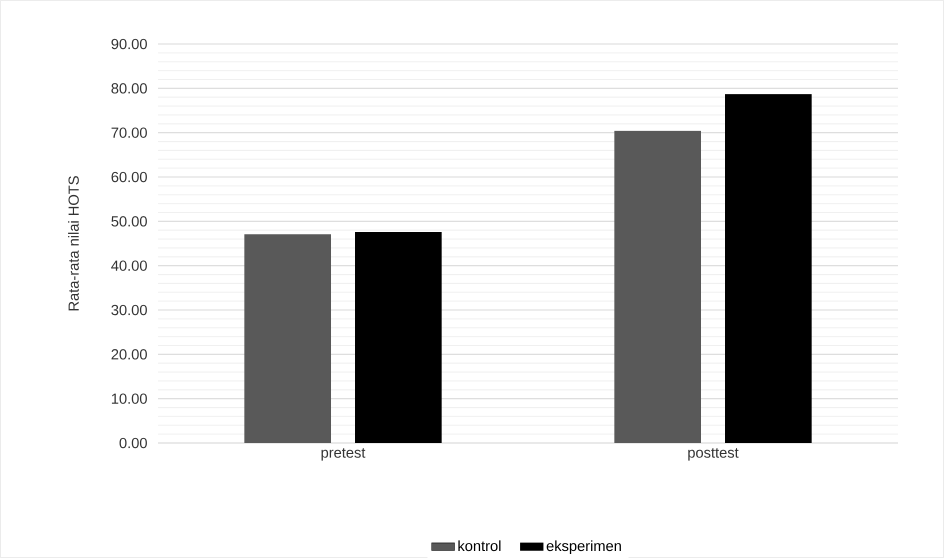 The height and width of the screenshot is (558, 944). What do you see at coordinates (479, 545) in the screenshot?
I see `legend-label: kontrol` at bounding box center [479, 545].